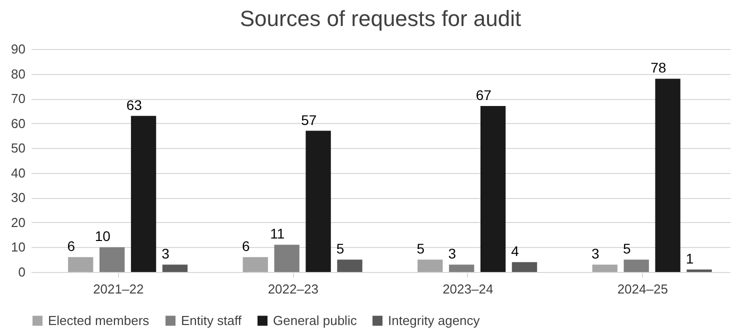 This screenshot has width=750, height=334. I want to click on x-tick-label: 2021–22, so click(118, 289).